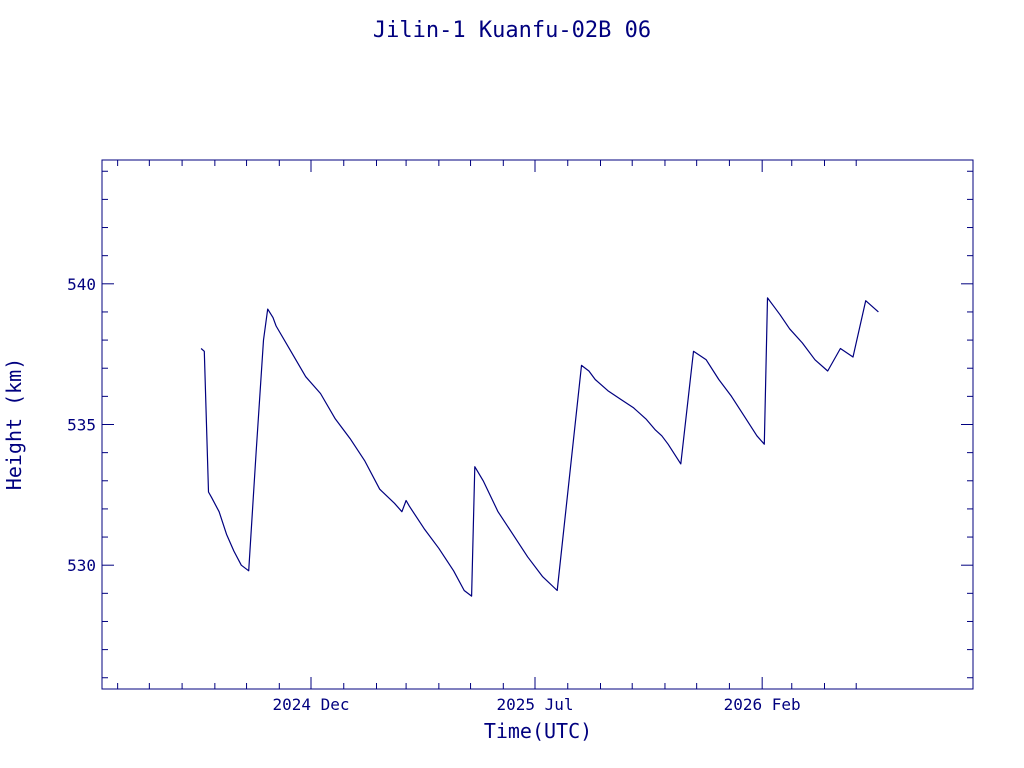 The width and height of the screenshot is (1024, 768). Describe the element at coordinates (81, 284) in the screenshot. I see `y-tick-label: 540` at that location.